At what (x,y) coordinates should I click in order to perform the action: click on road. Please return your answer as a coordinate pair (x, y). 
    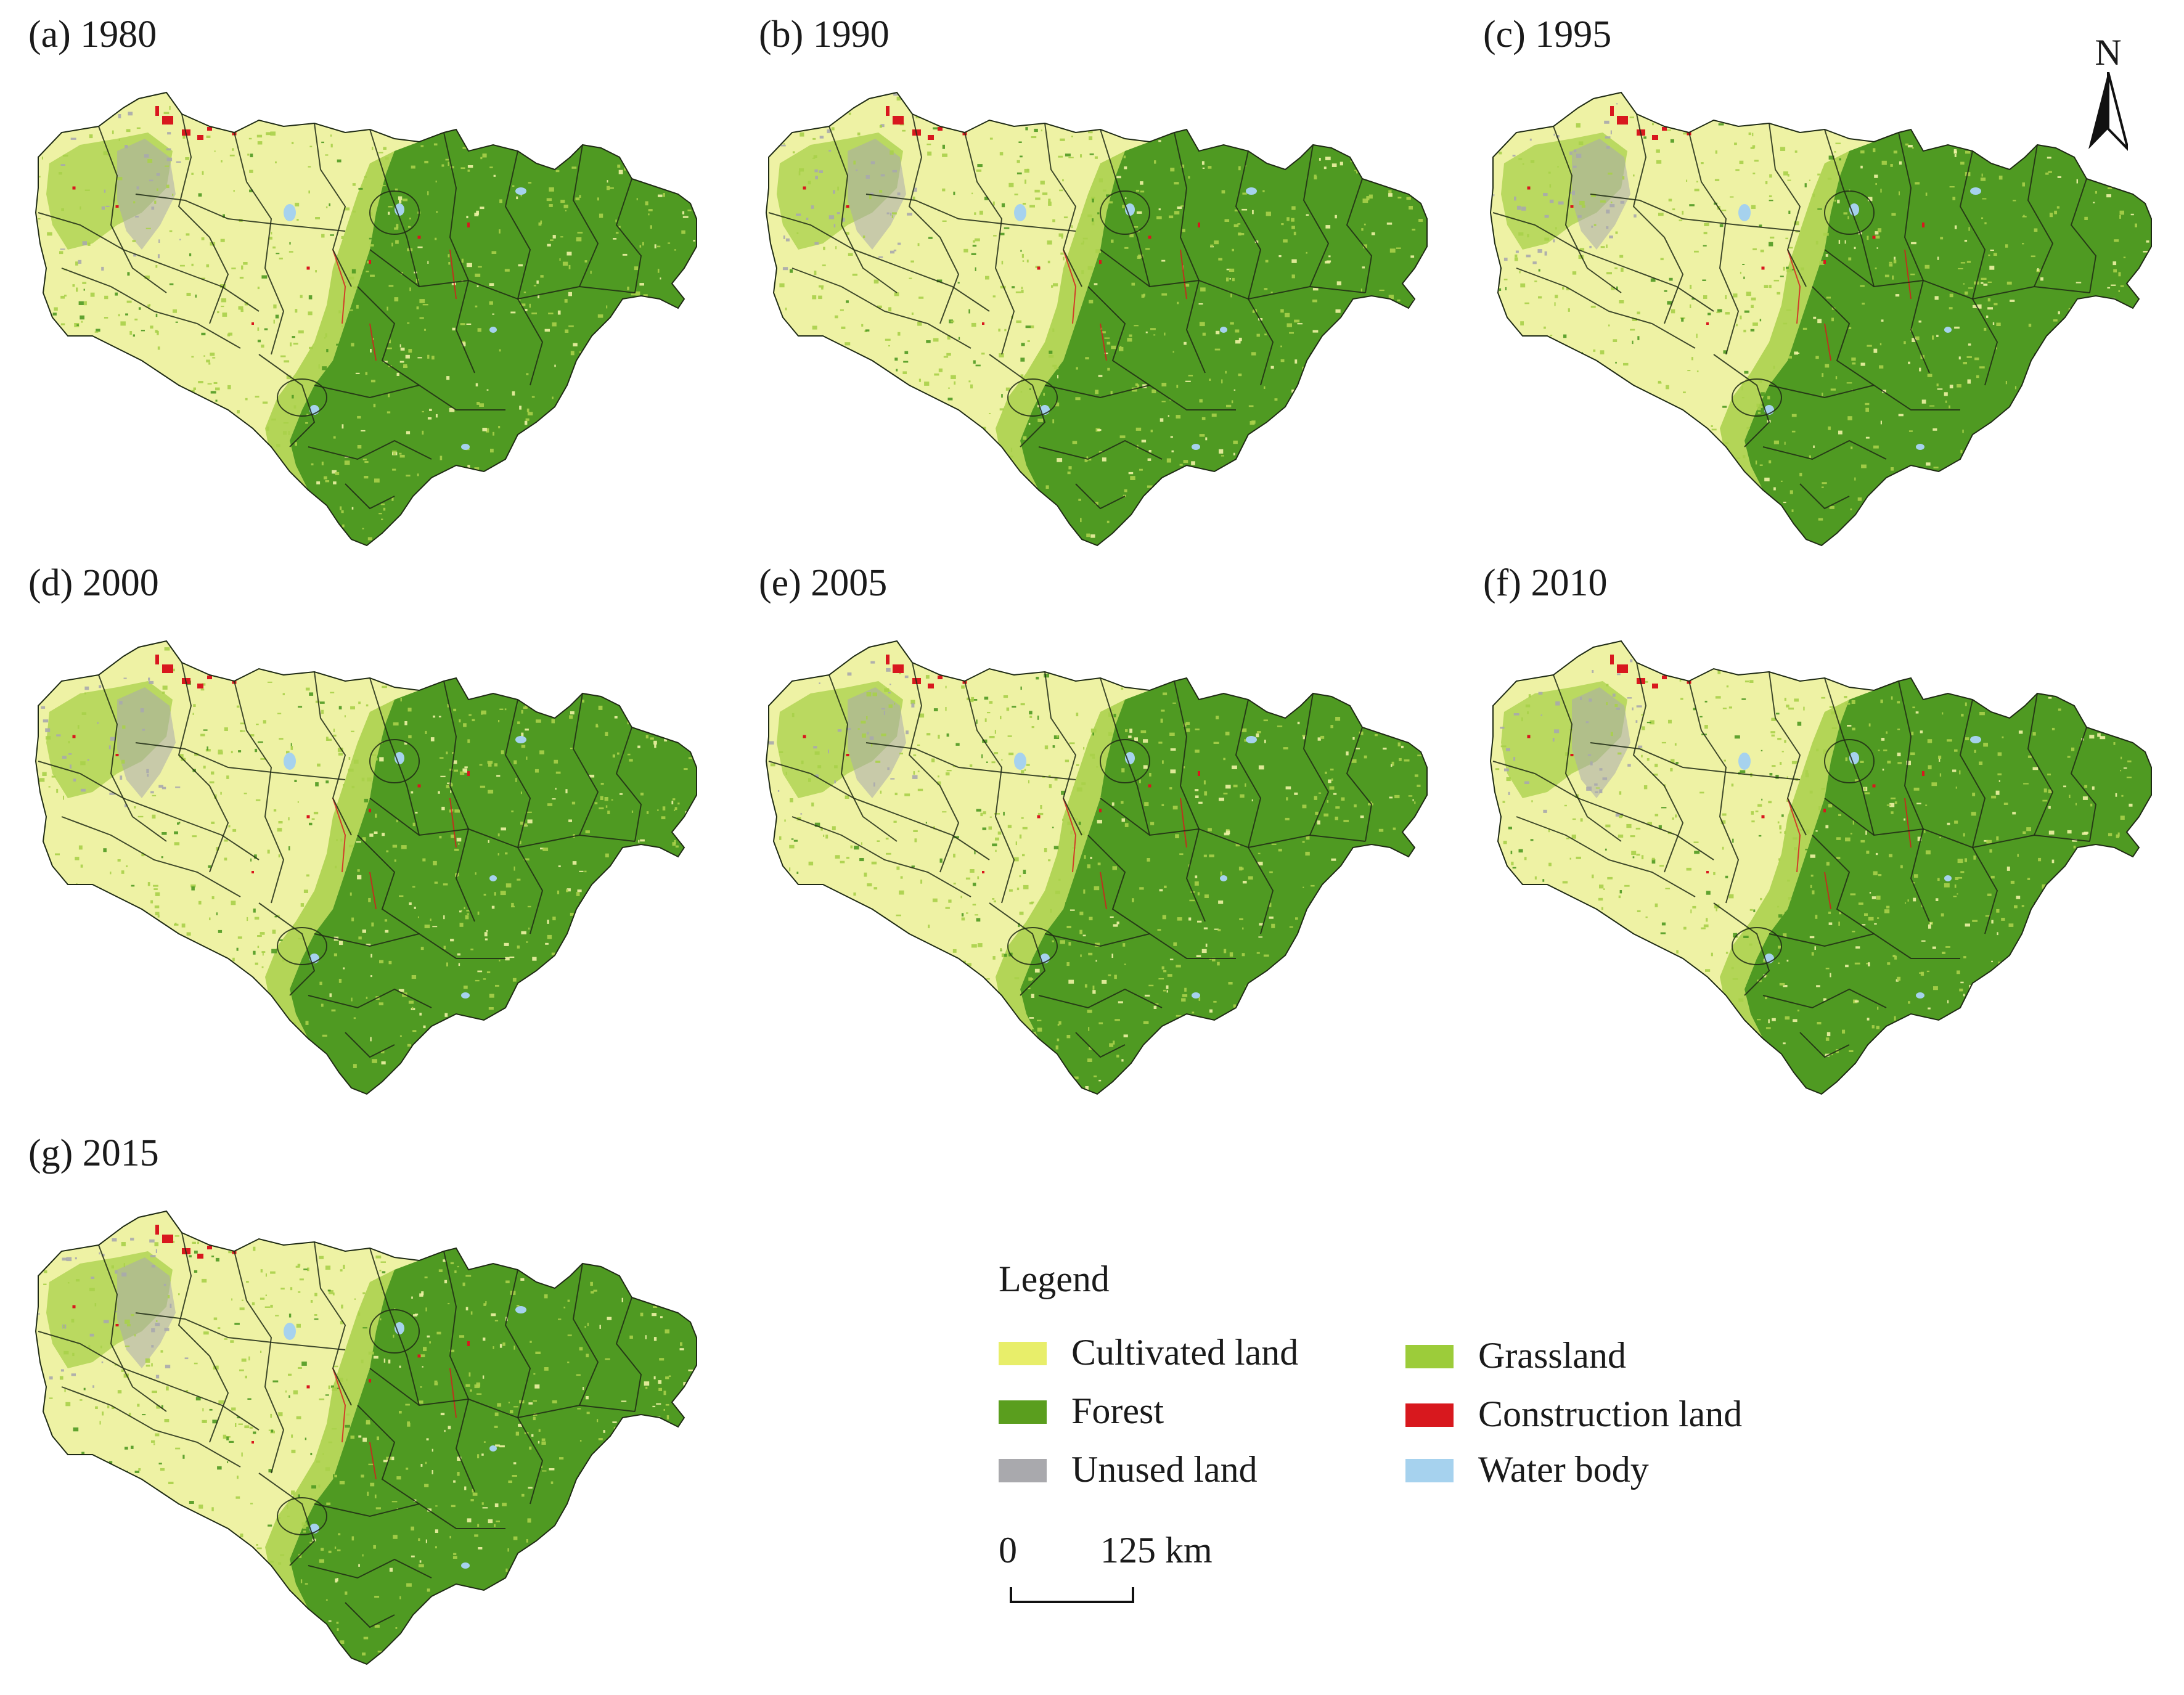
    Looking at the image, I should click on (373, 342).